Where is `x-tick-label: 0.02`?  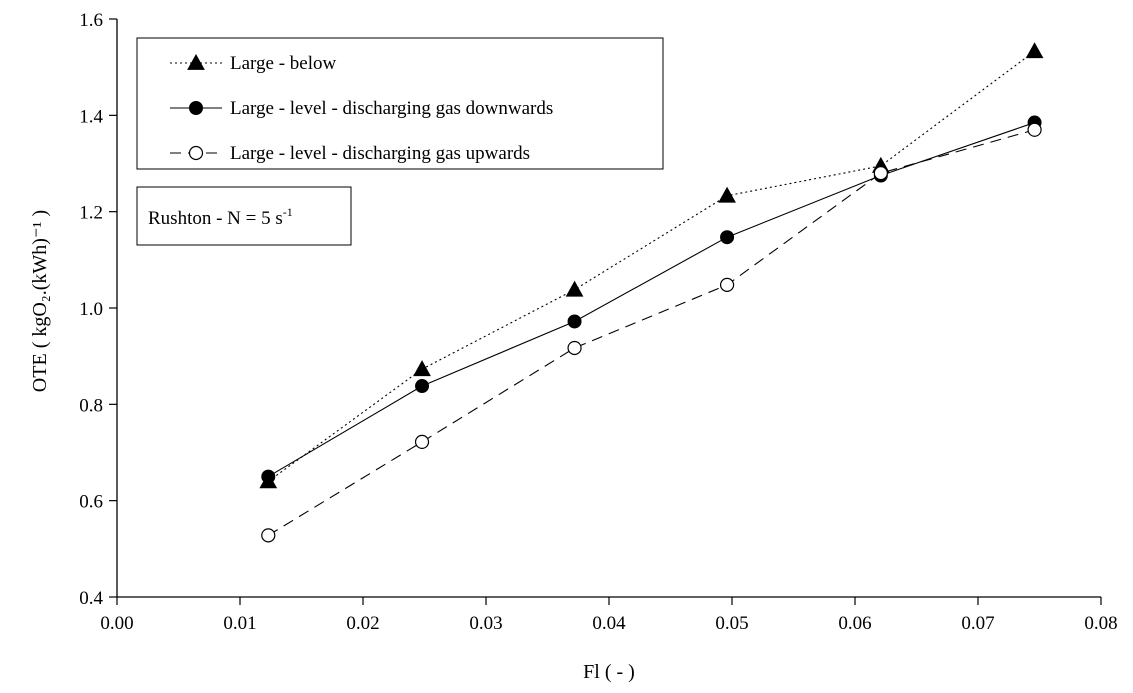 x-tick-label: 0.02 is located at coordinates (362, 623).